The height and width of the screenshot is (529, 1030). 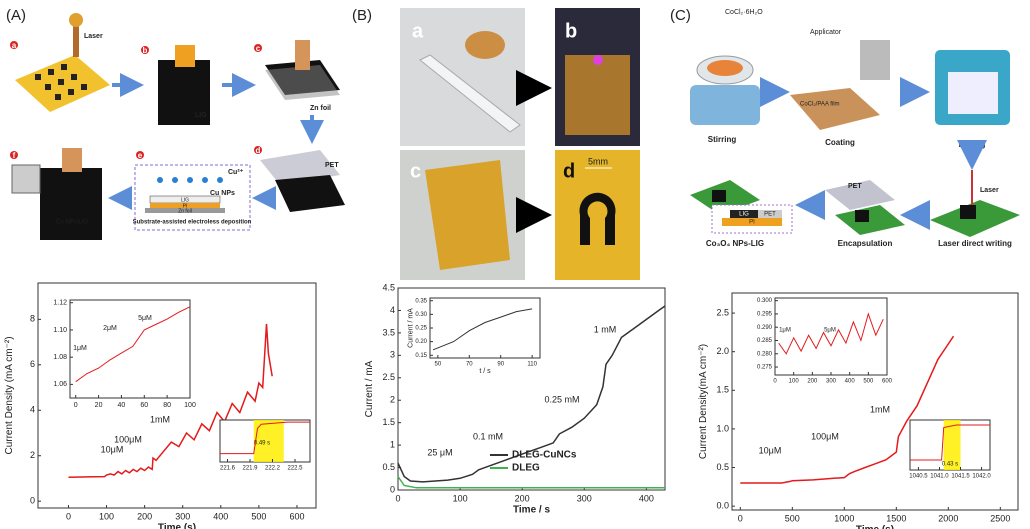 I want to click on label: Baking, so click(x=972, y=144).